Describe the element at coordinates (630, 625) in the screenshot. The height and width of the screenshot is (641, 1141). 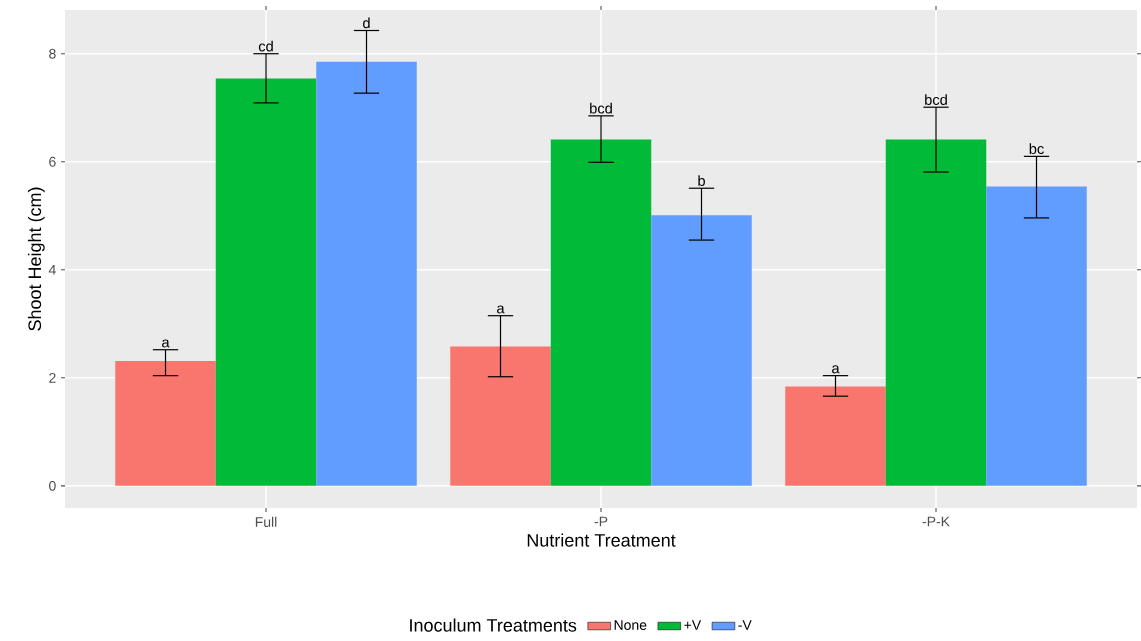
I see `legend-label: None` at that location.